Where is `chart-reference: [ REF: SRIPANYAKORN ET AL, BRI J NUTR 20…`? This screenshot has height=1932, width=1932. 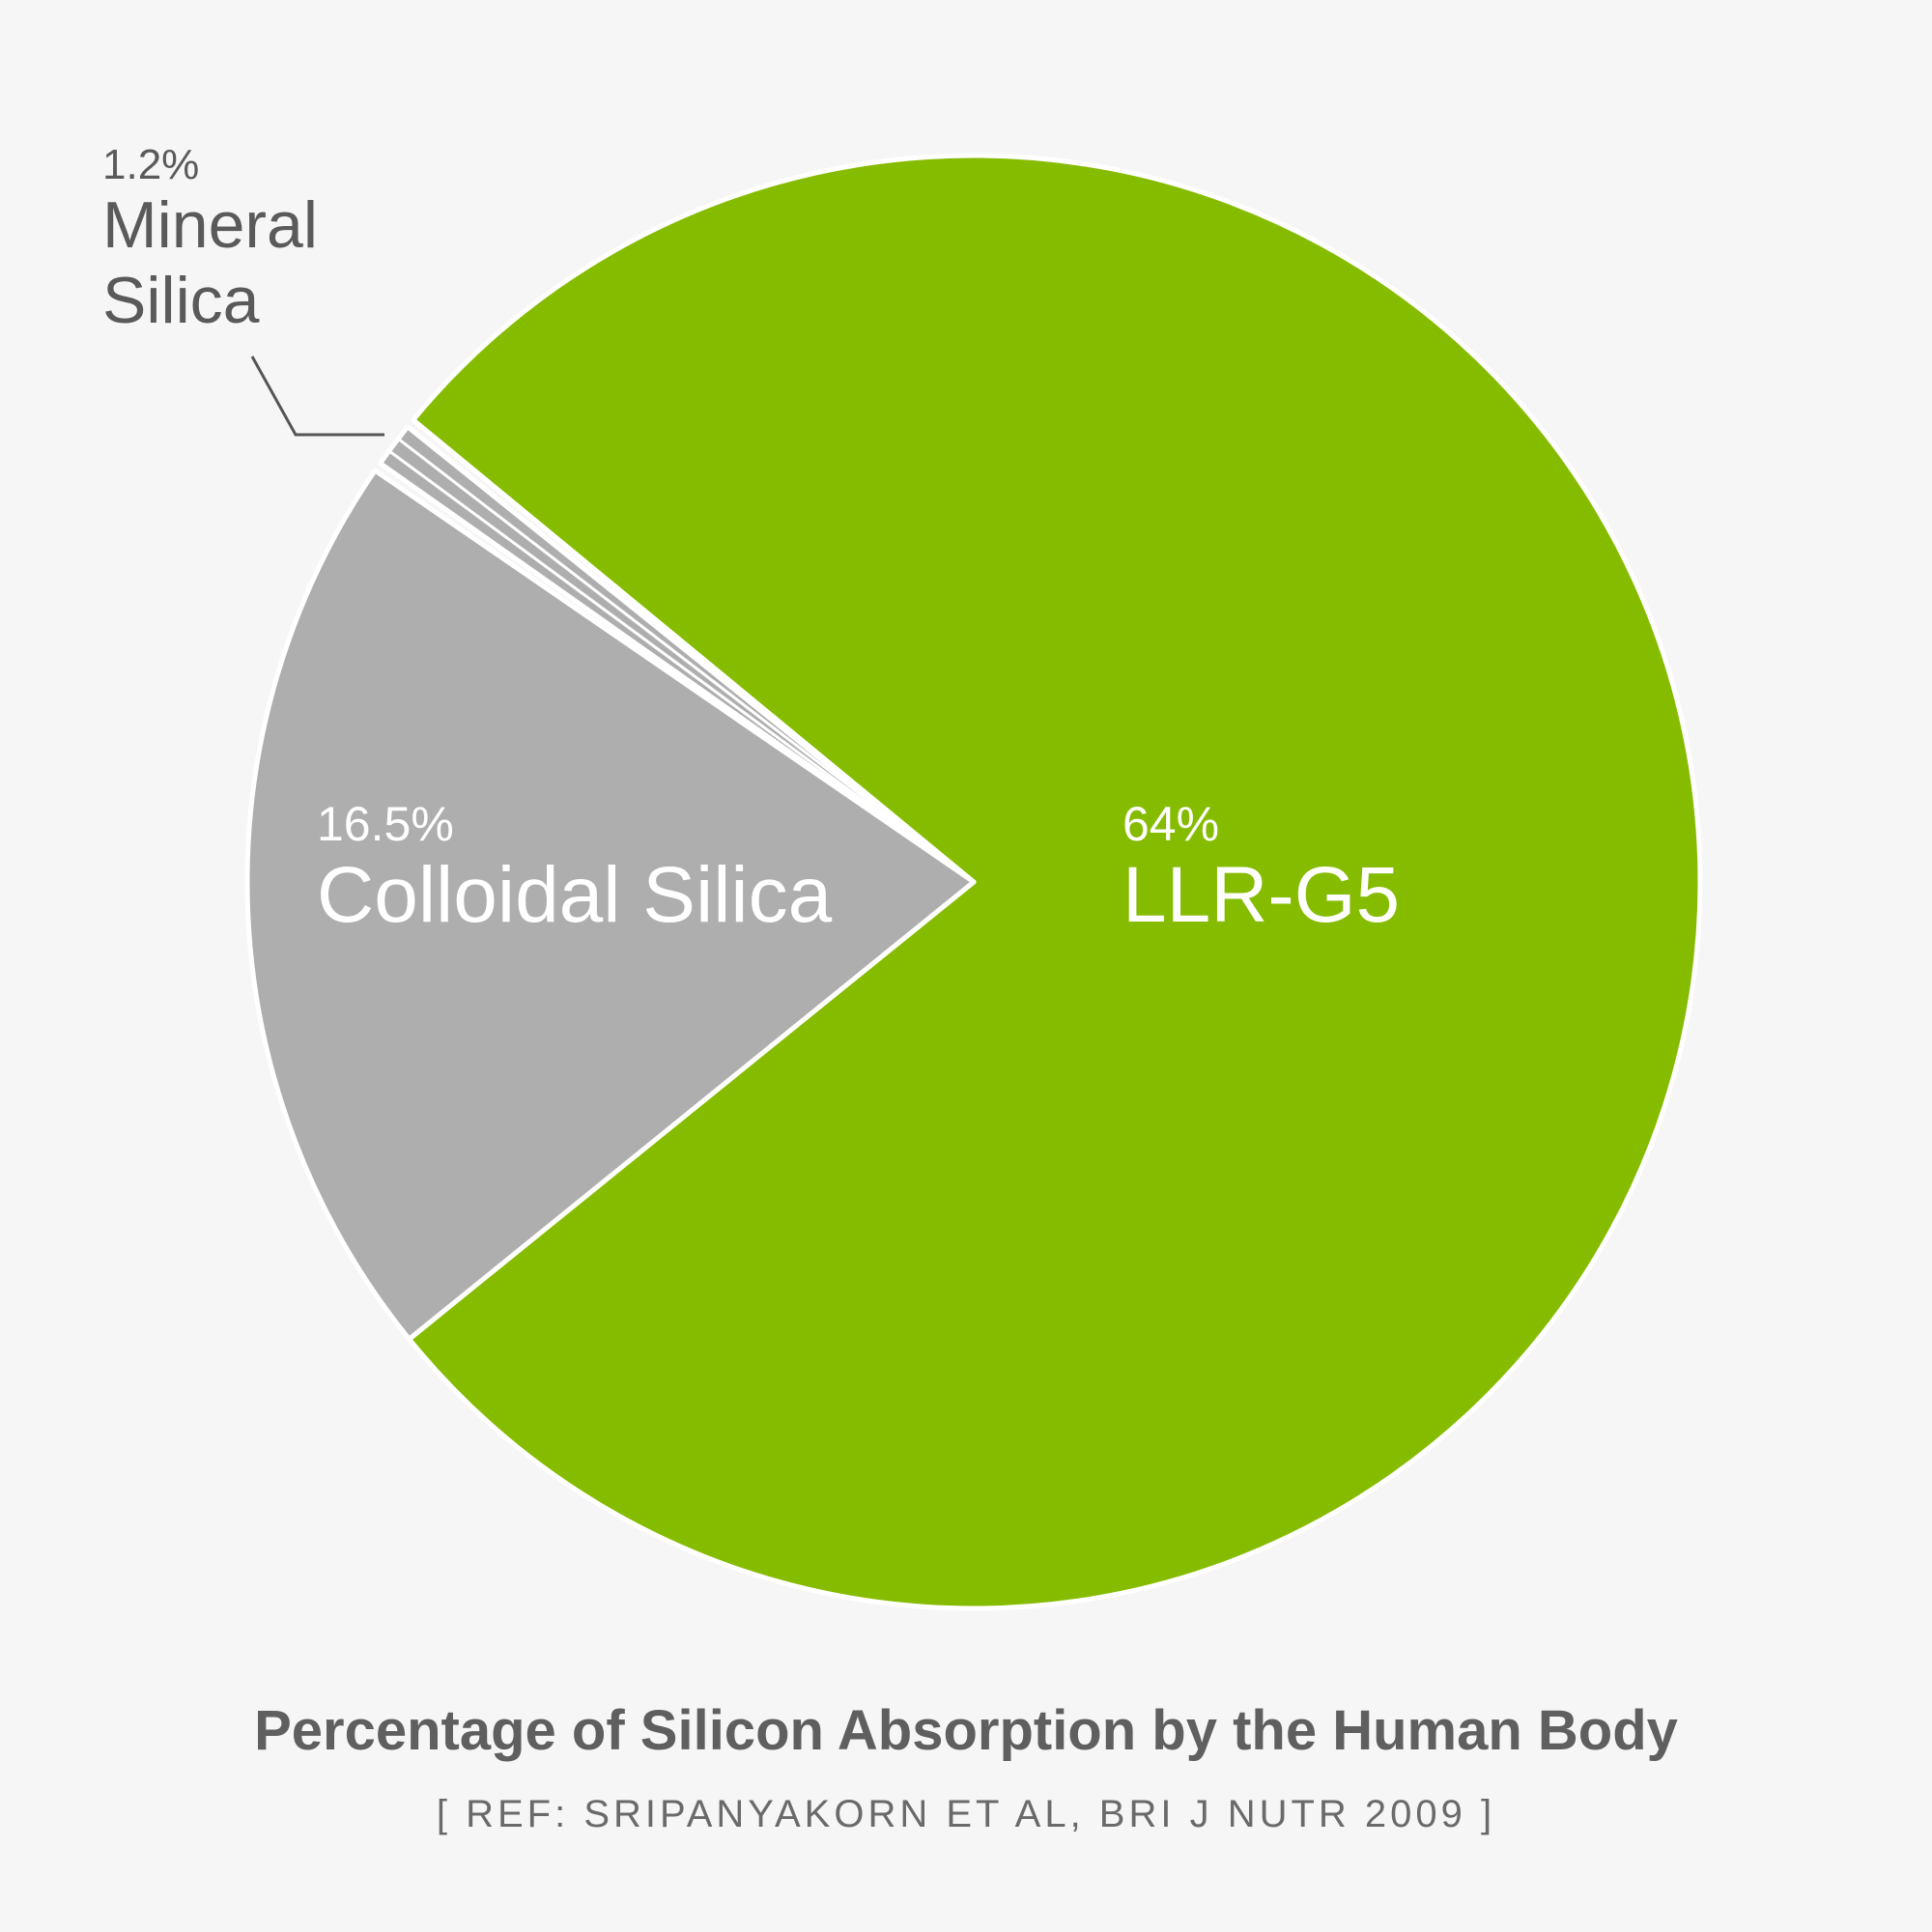
chart-reference: [ REF: SRIPANYAKORN ET AL, BRI J NUTR 20… is located at coordinates (966, 1814).